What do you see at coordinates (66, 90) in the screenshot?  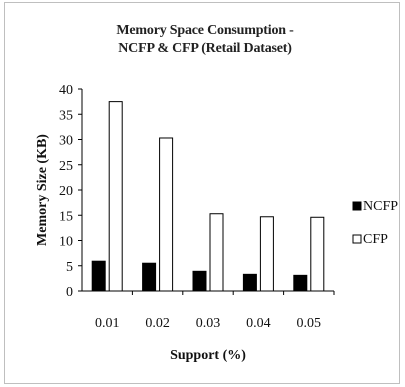 I see `y-tick-label: 40` at bounding box center [66, 90].